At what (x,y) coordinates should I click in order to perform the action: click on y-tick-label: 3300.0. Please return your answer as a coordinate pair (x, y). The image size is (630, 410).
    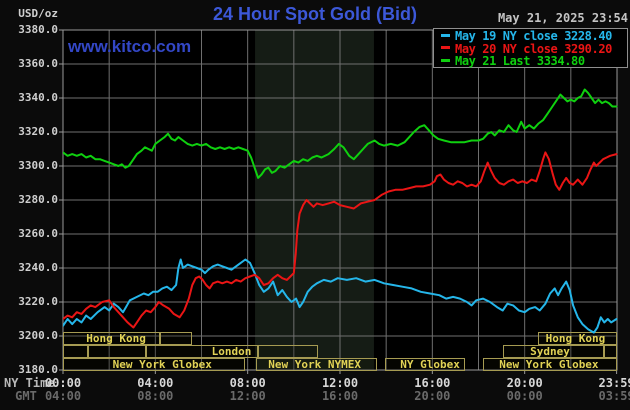
    Looking at the image, I should click on (38, 165).